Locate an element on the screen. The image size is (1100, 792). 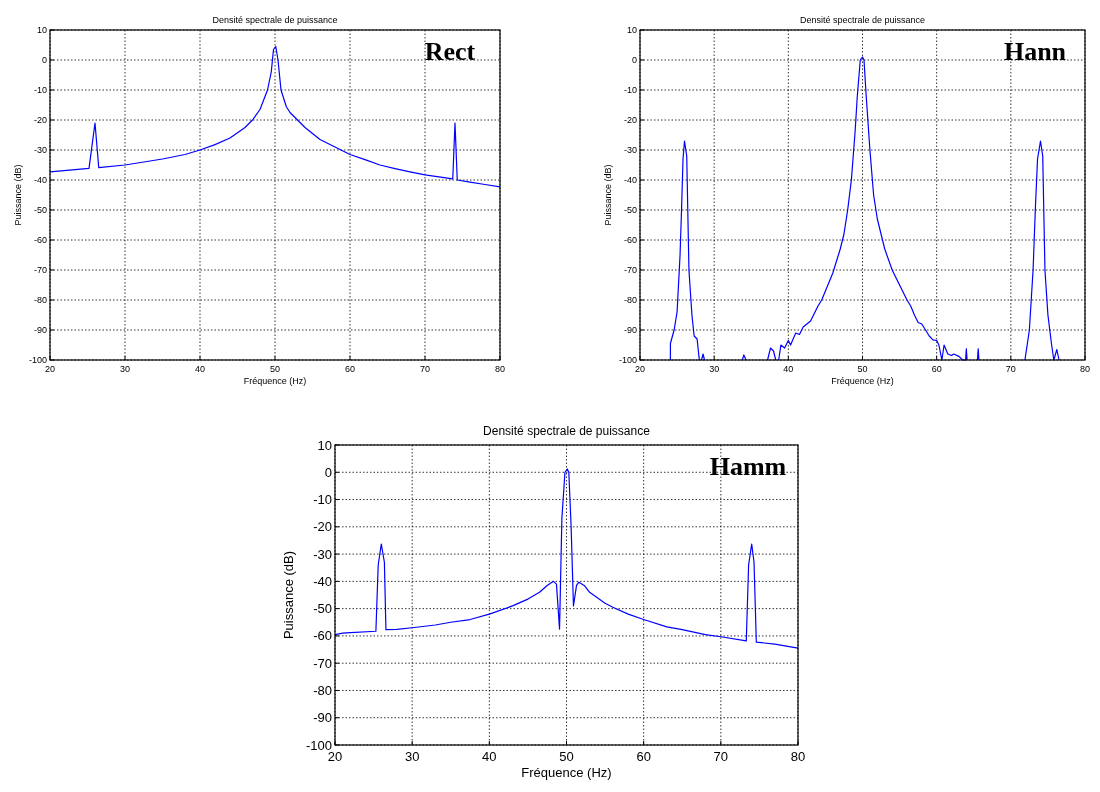
annotation: Rect is located at coordinates (450, 51).